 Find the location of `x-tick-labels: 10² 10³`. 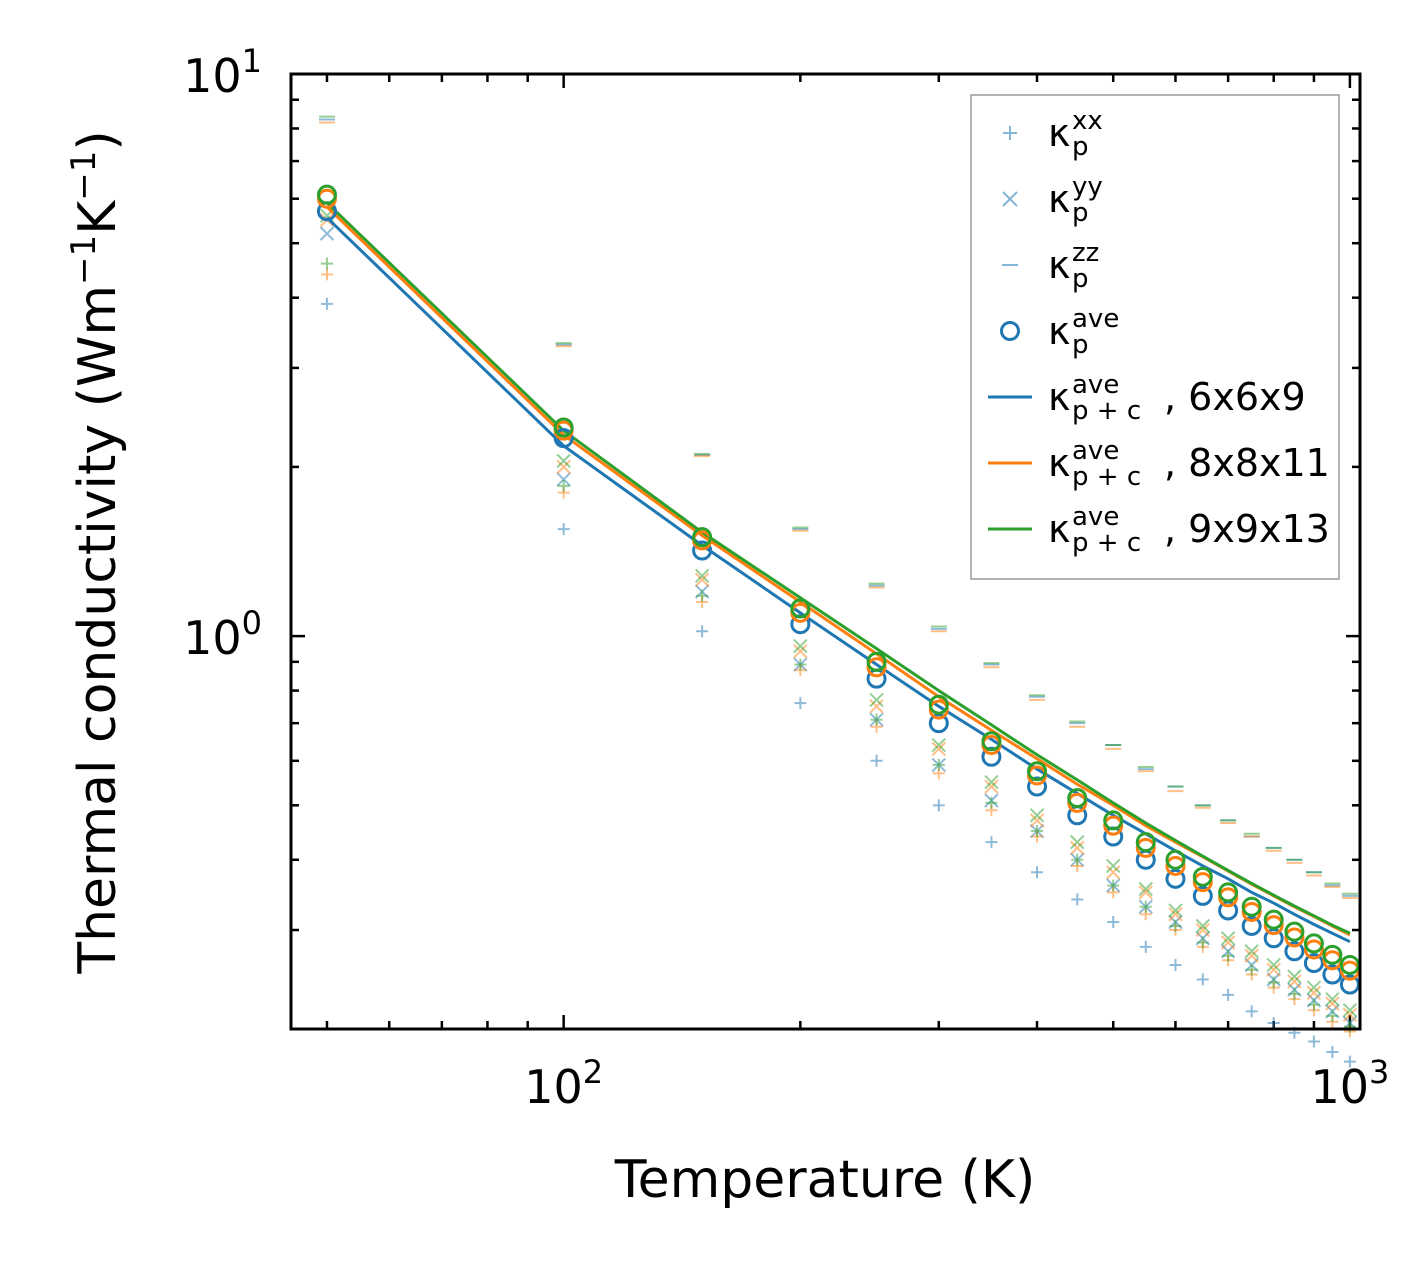

x-tick-labels: 10² 10³ is located at coordinates (956, 1083).